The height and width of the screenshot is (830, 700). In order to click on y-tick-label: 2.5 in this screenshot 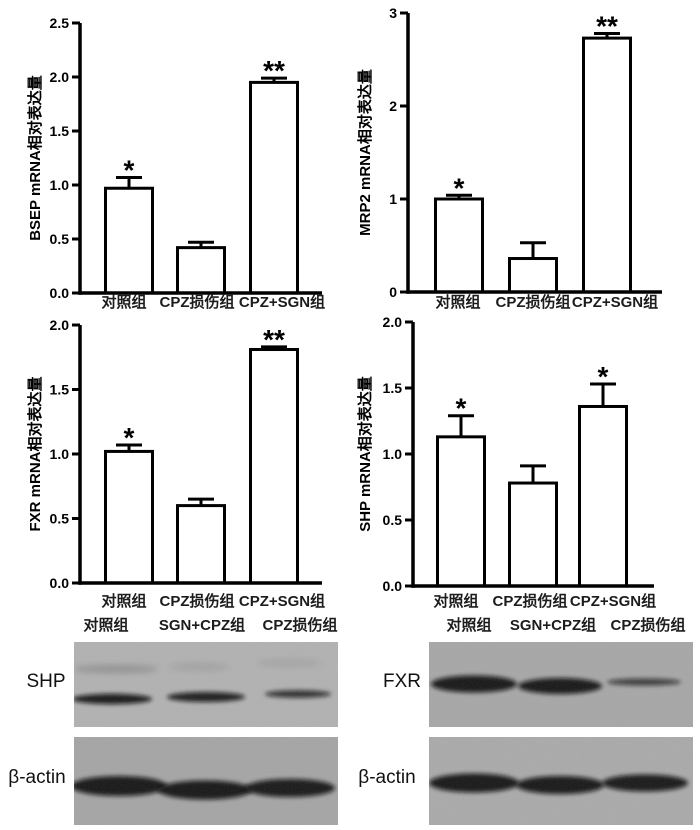, I will do `click(60, 23)`.